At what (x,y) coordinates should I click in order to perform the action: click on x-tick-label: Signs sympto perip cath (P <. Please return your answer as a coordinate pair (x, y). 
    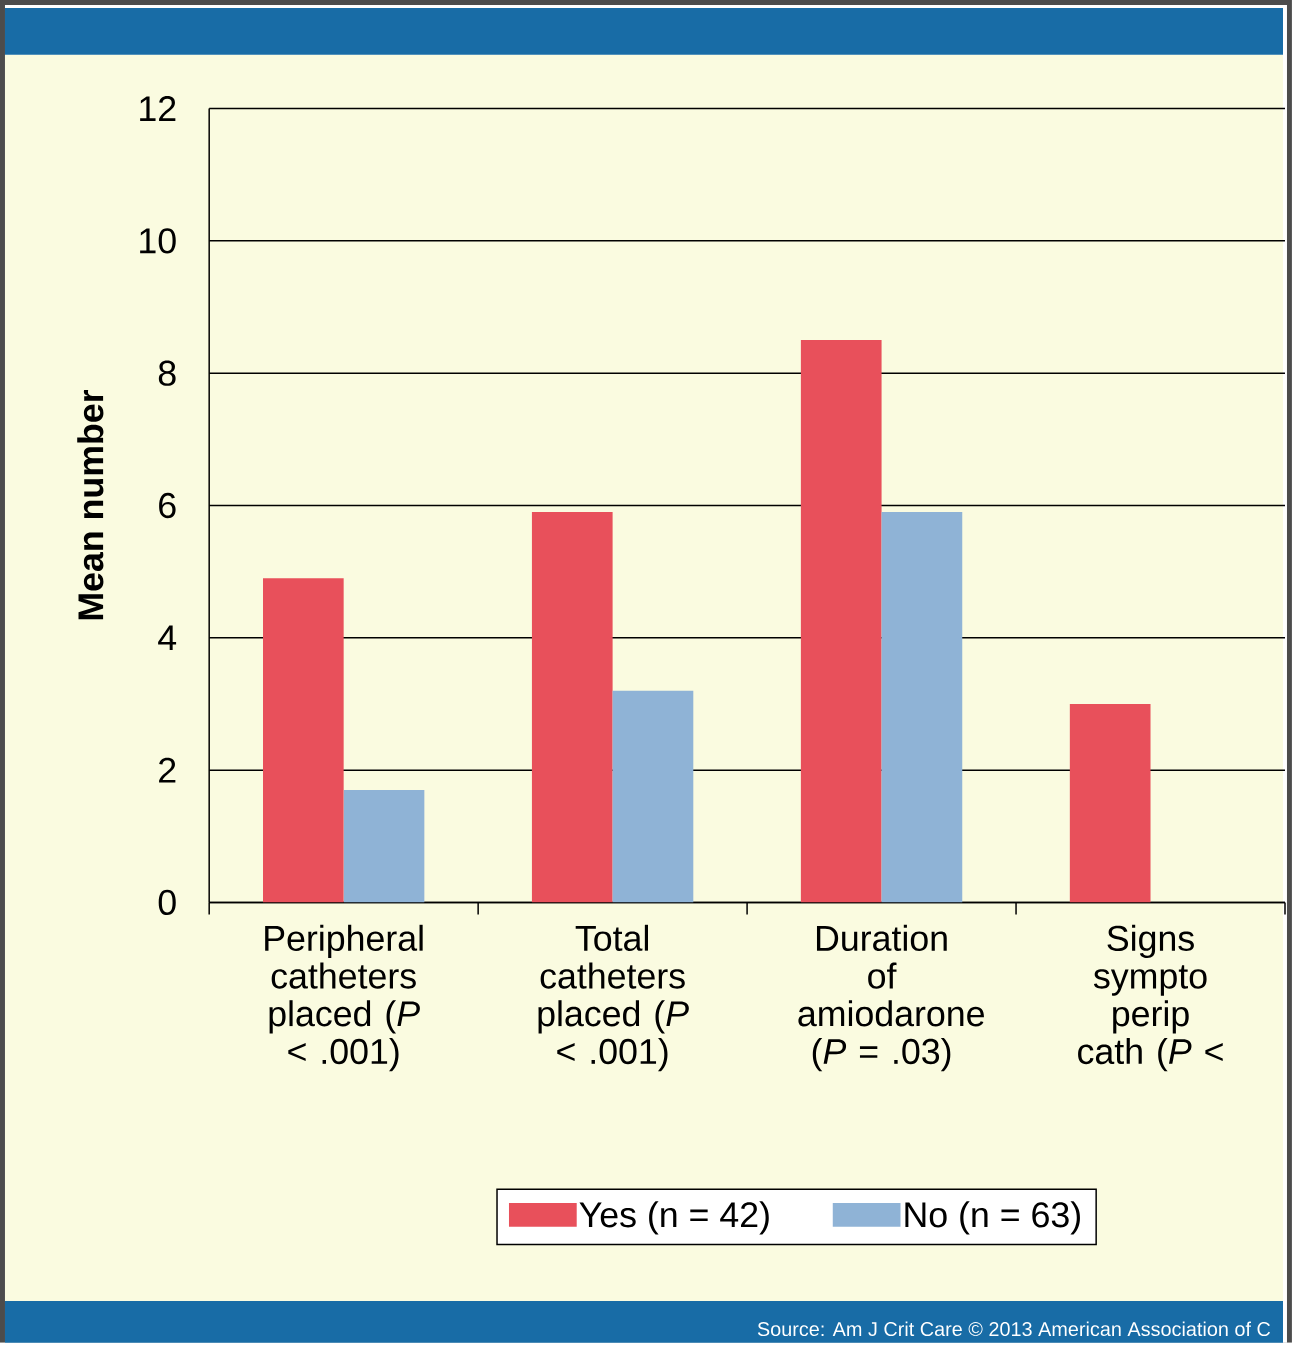
    Looking at the image, I should click on (1150, 998).